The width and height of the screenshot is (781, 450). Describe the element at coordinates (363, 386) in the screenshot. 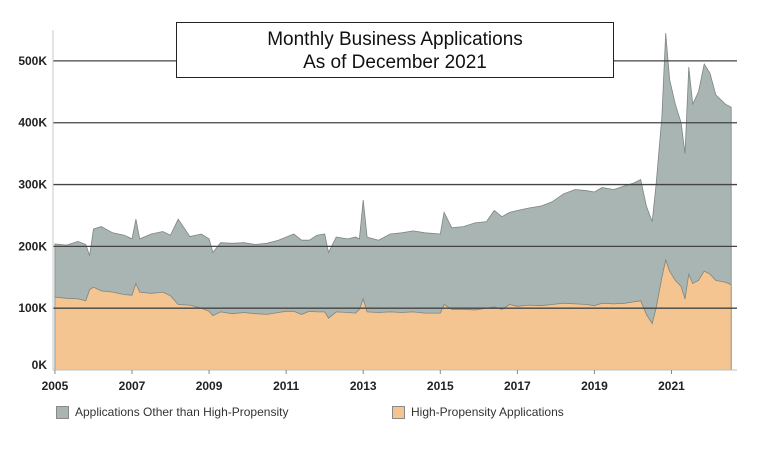

I see `x-tick-label: 2013` at that location.